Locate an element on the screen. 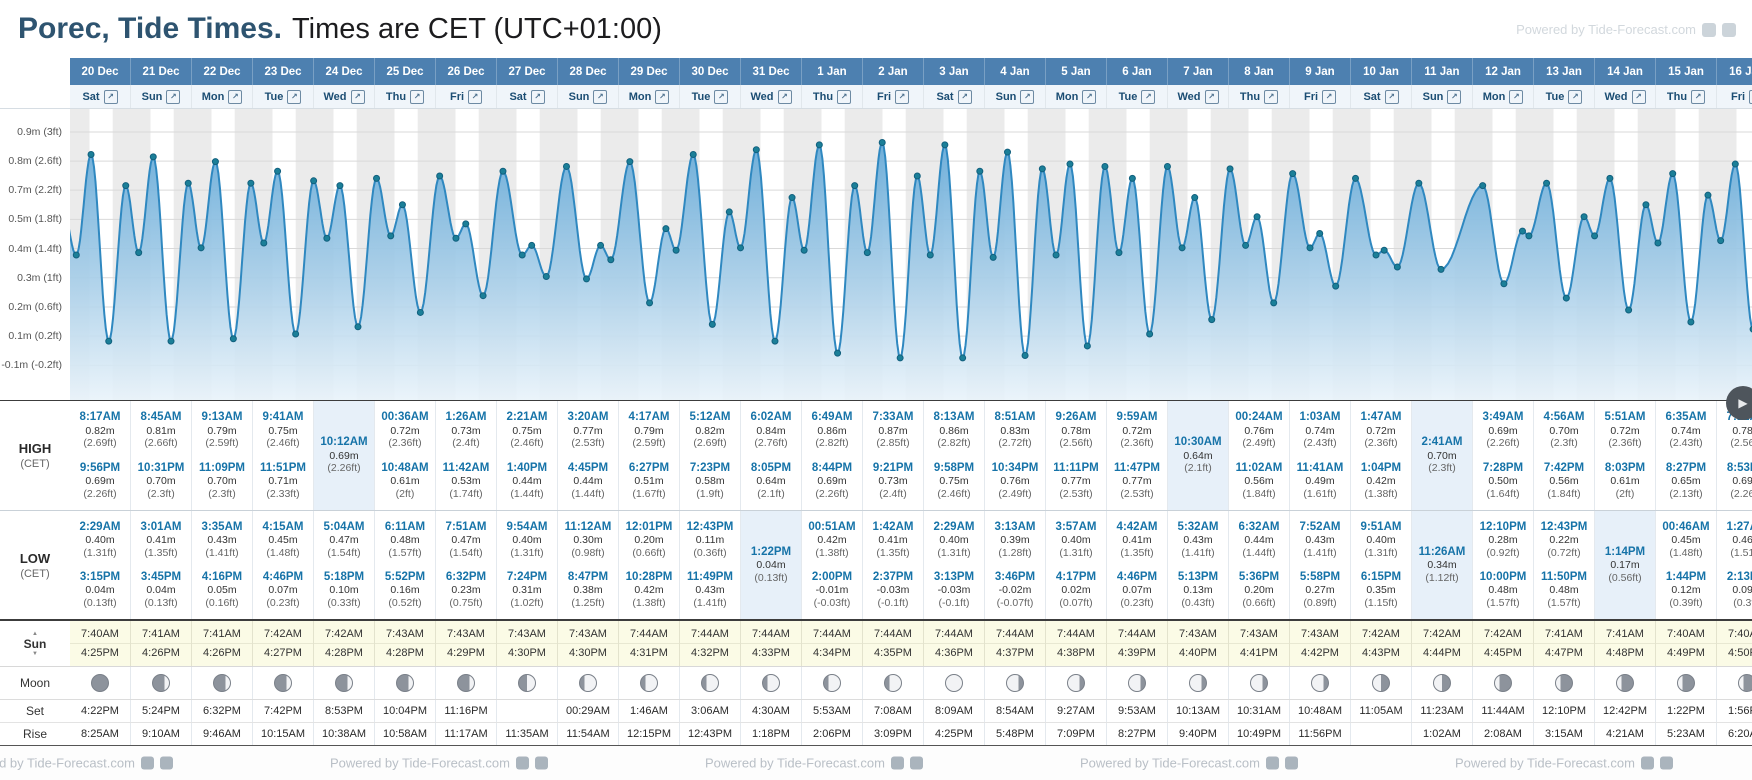 The image size is (1752, 780). moonset-time: 11:44AM is located at coordinates (1503, 711).